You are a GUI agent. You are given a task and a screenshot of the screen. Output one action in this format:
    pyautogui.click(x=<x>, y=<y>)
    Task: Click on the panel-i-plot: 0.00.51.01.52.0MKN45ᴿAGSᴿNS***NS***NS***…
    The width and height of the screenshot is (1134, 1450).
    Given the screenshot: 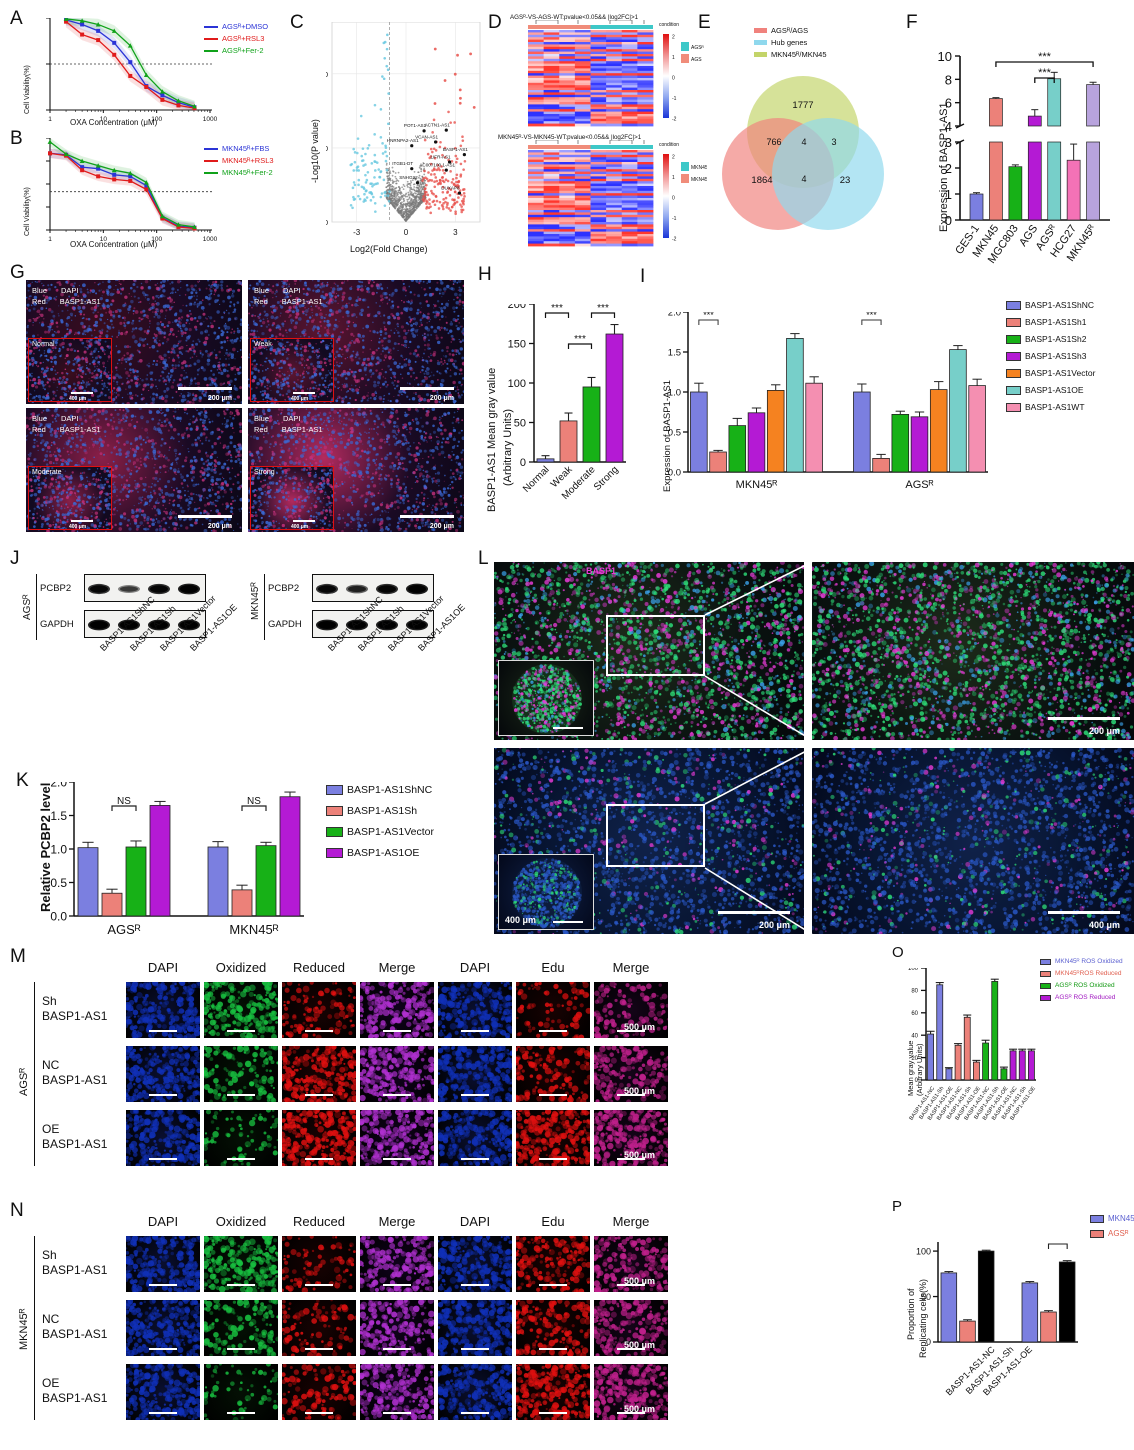 What is the action you would take?
    pyautogui.click(x=838, y=392)
    